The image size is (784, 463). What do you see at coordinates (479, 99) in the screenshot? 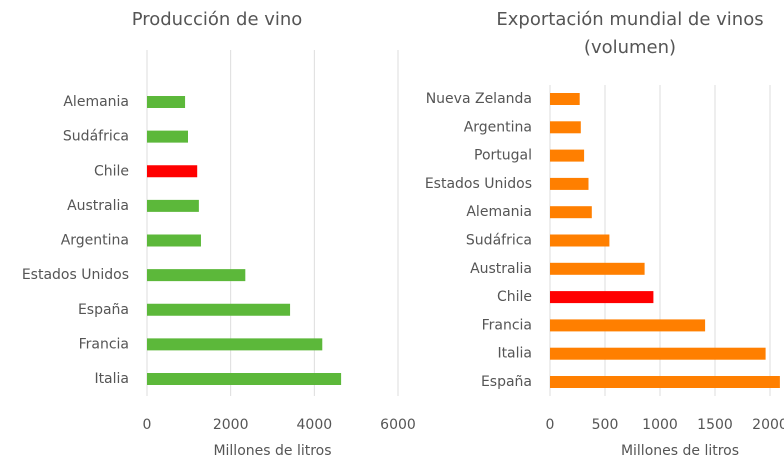
I see `y-tick-label: Nueva Zelanda` at bounding box center [479, 99].